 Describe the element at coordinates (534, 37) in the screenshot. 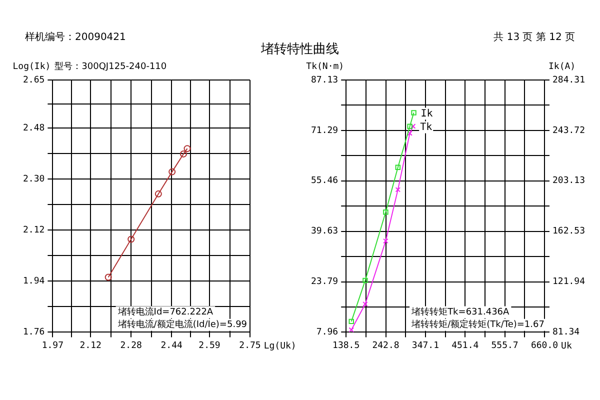

I see `text: 共 13 页 第 12 页` at that location.